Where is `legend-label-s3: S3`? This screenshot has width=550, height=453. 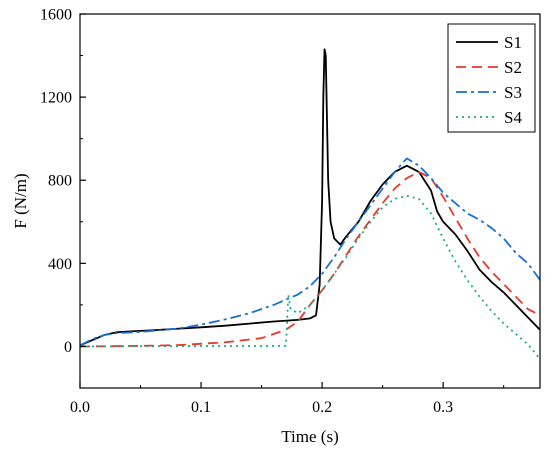 legend-label-s3: S3 is located at coordinates (513, 92).